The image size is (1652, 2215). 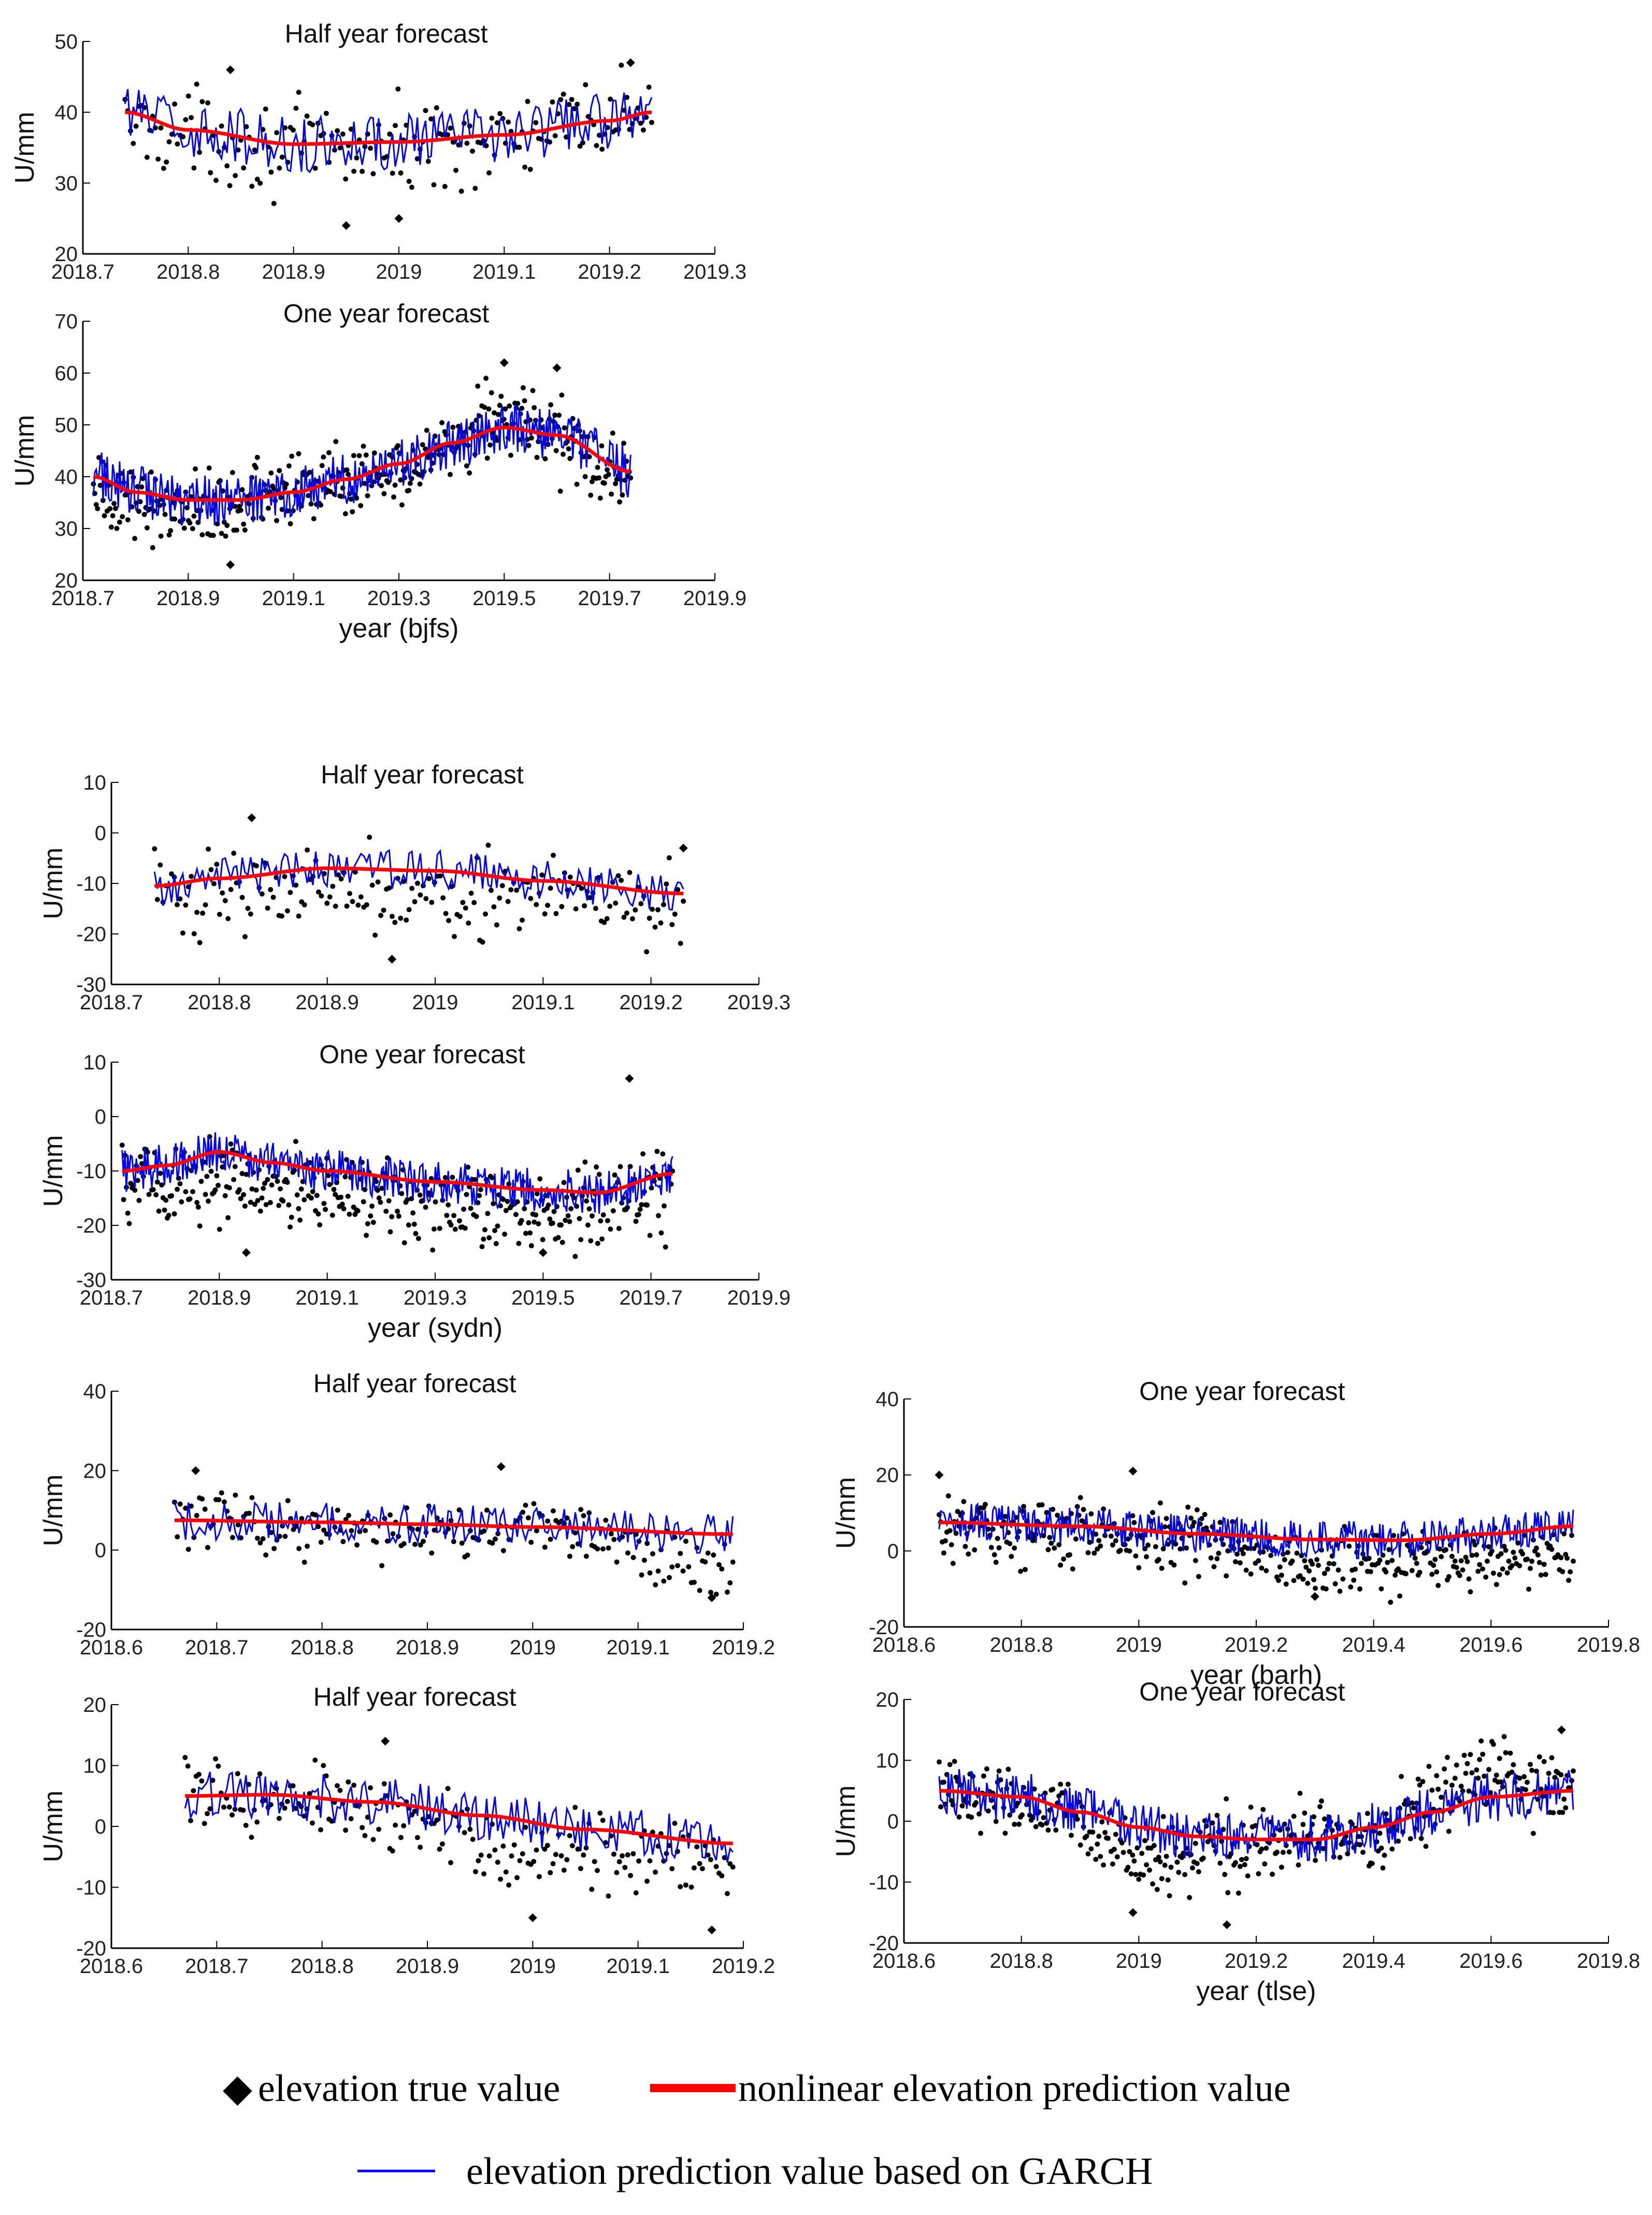 I want to click on x-tick-label: 2019.9, so click(x=759, y=1298).